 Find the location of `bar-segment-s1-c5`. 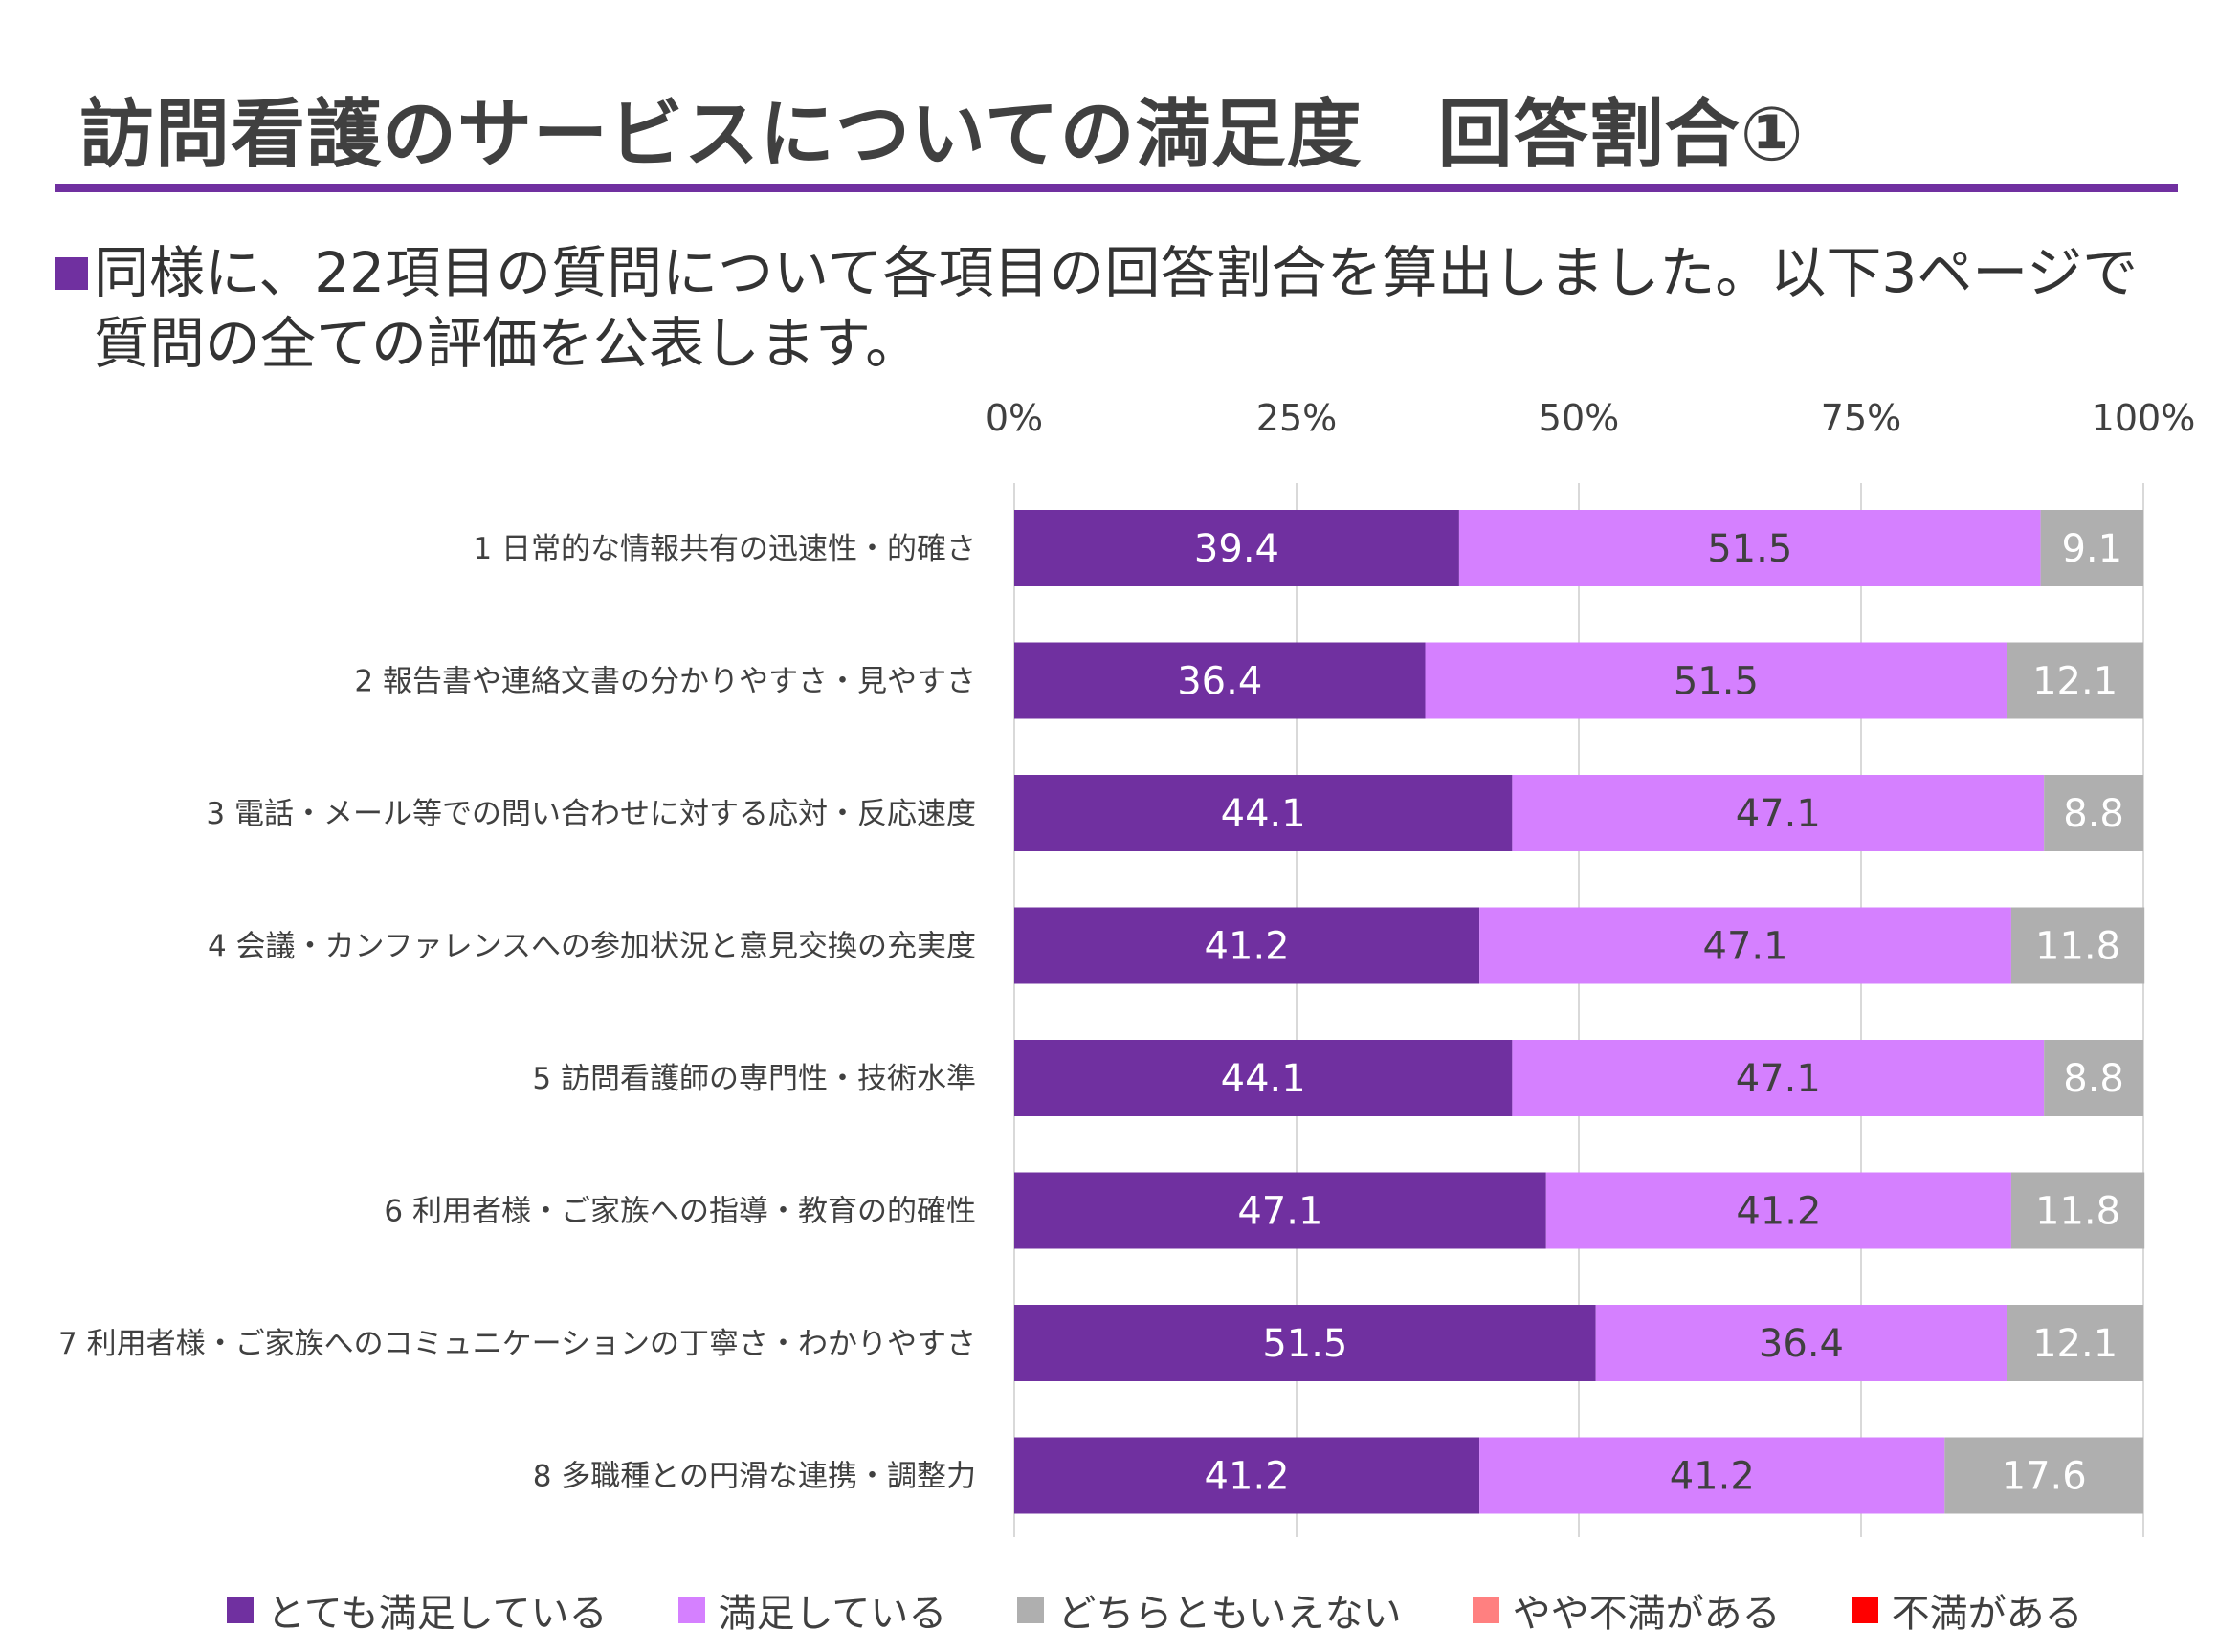

bar-segment-s1-c5 is located at coordinates (1263, 1078).